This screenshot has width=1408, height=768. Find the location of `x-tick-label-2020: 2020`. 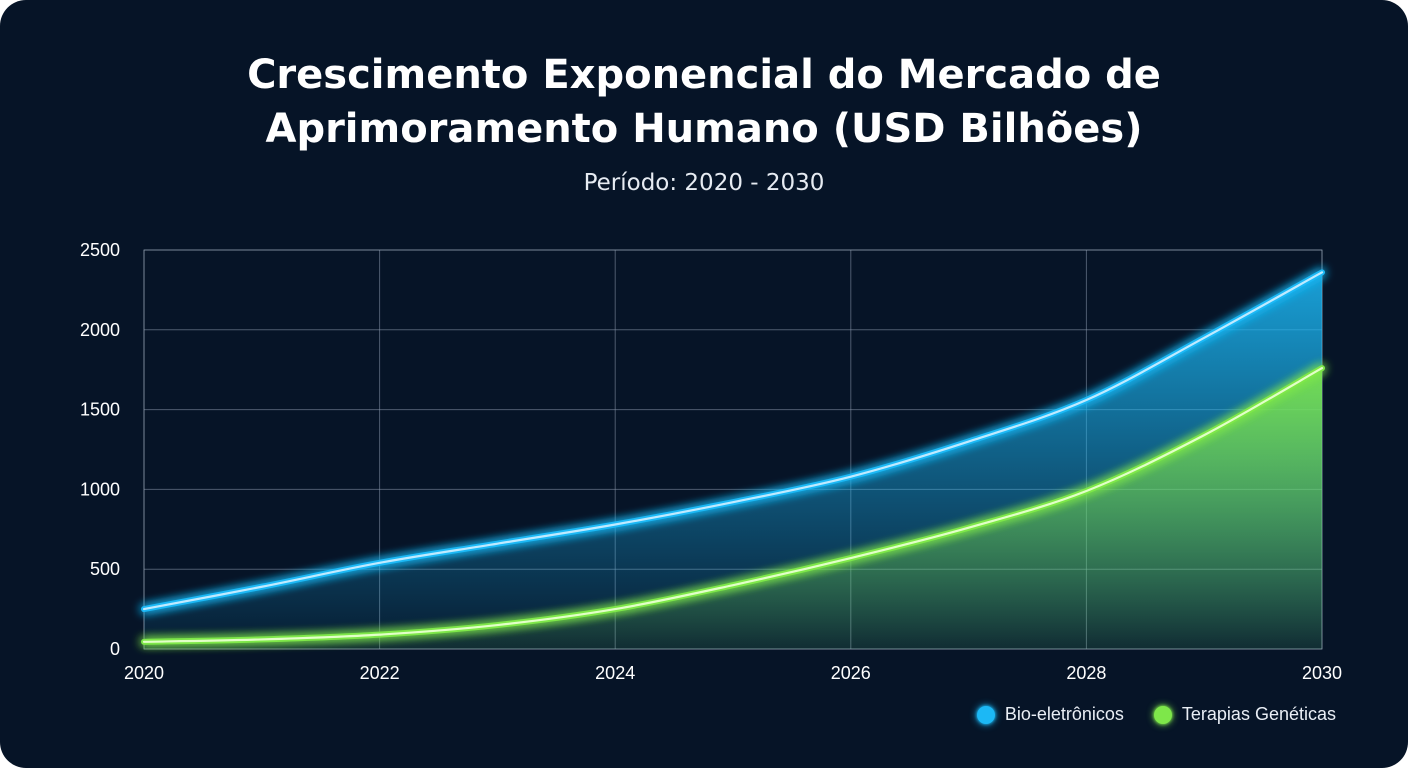

x-tick-label-2020: 2020 is located at coordinates (144, 673).